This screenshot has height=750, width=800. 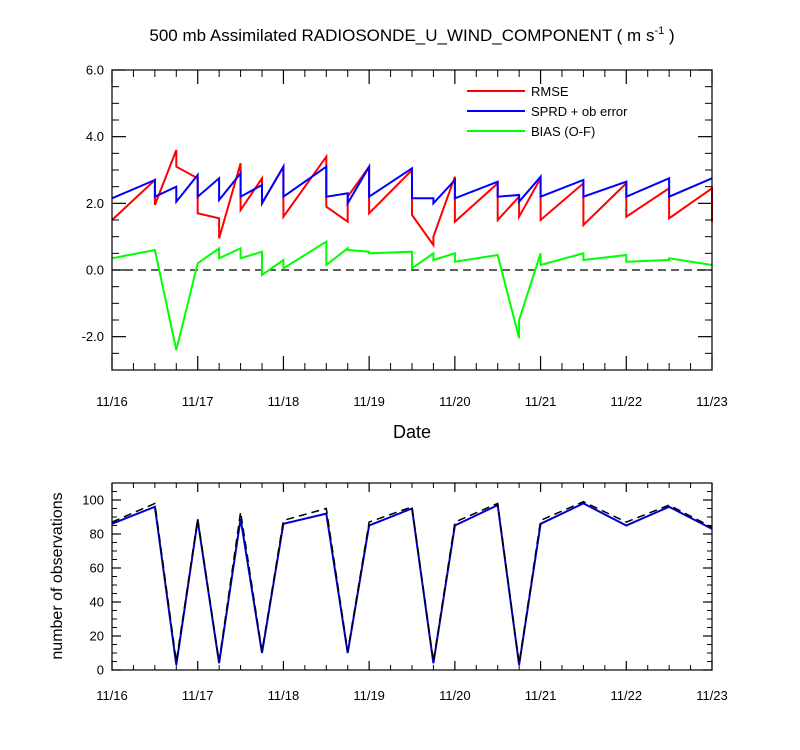 What do you see at coordinates (550, 91) in the screenshot?
I see `legend-rmse-label: RMSE` at bounding box center [550, 91].